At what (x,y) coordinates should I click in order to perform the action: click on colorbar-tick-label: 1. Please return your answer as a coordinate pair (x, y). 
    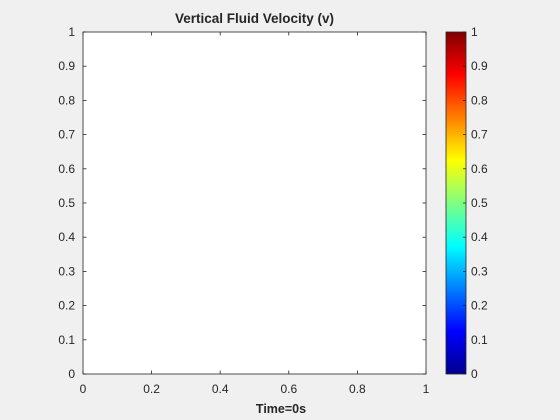
    Looking at the image, I should click on (474, 32).